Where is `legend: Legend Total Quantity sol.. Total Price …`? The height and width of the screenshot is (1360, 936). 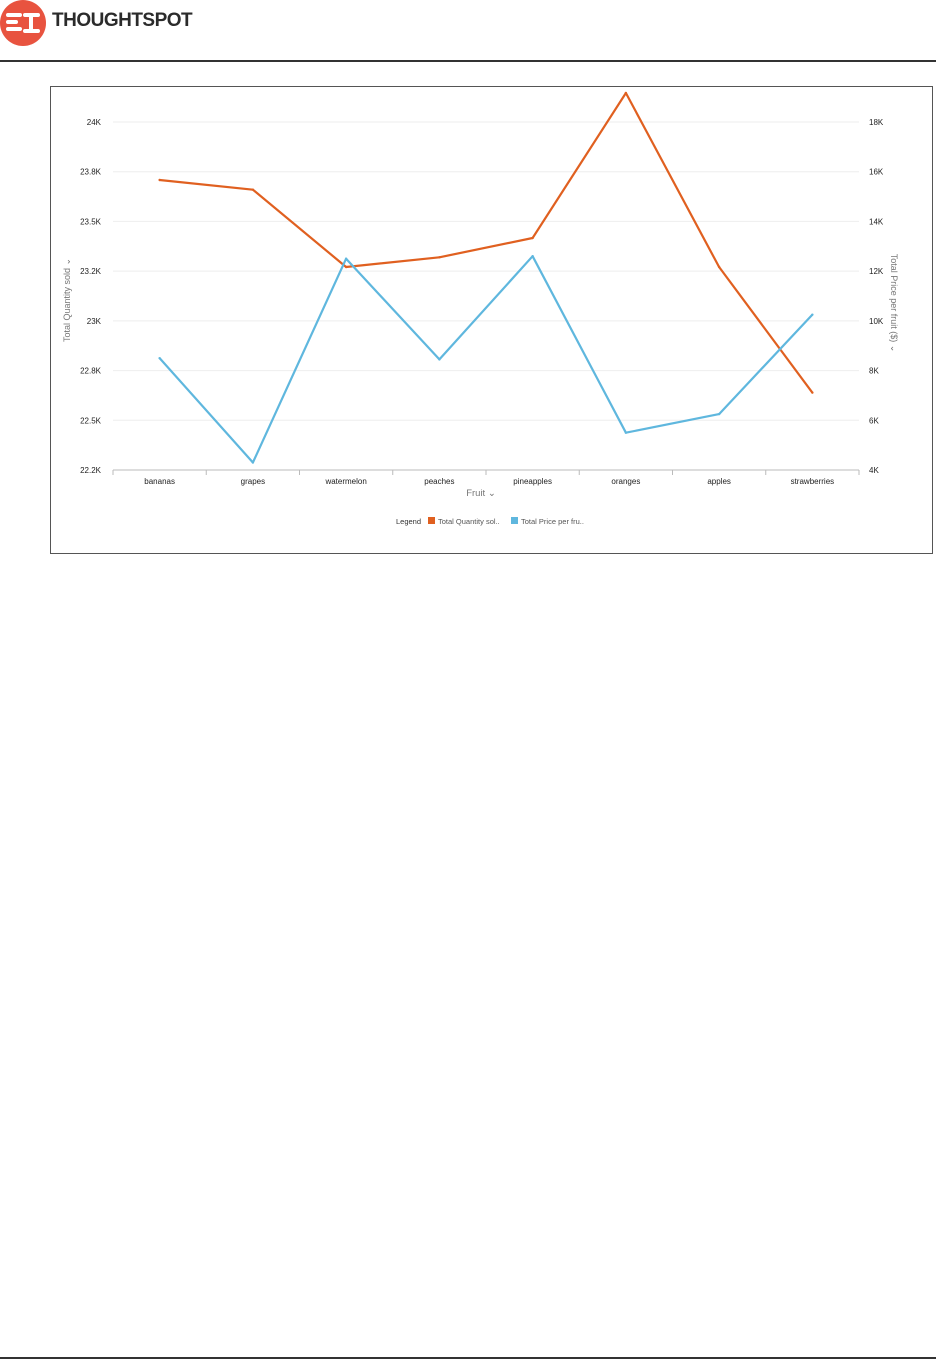
legend: Legend Total Quantity sol.. Total Price … is located at coordinates (490, 521).